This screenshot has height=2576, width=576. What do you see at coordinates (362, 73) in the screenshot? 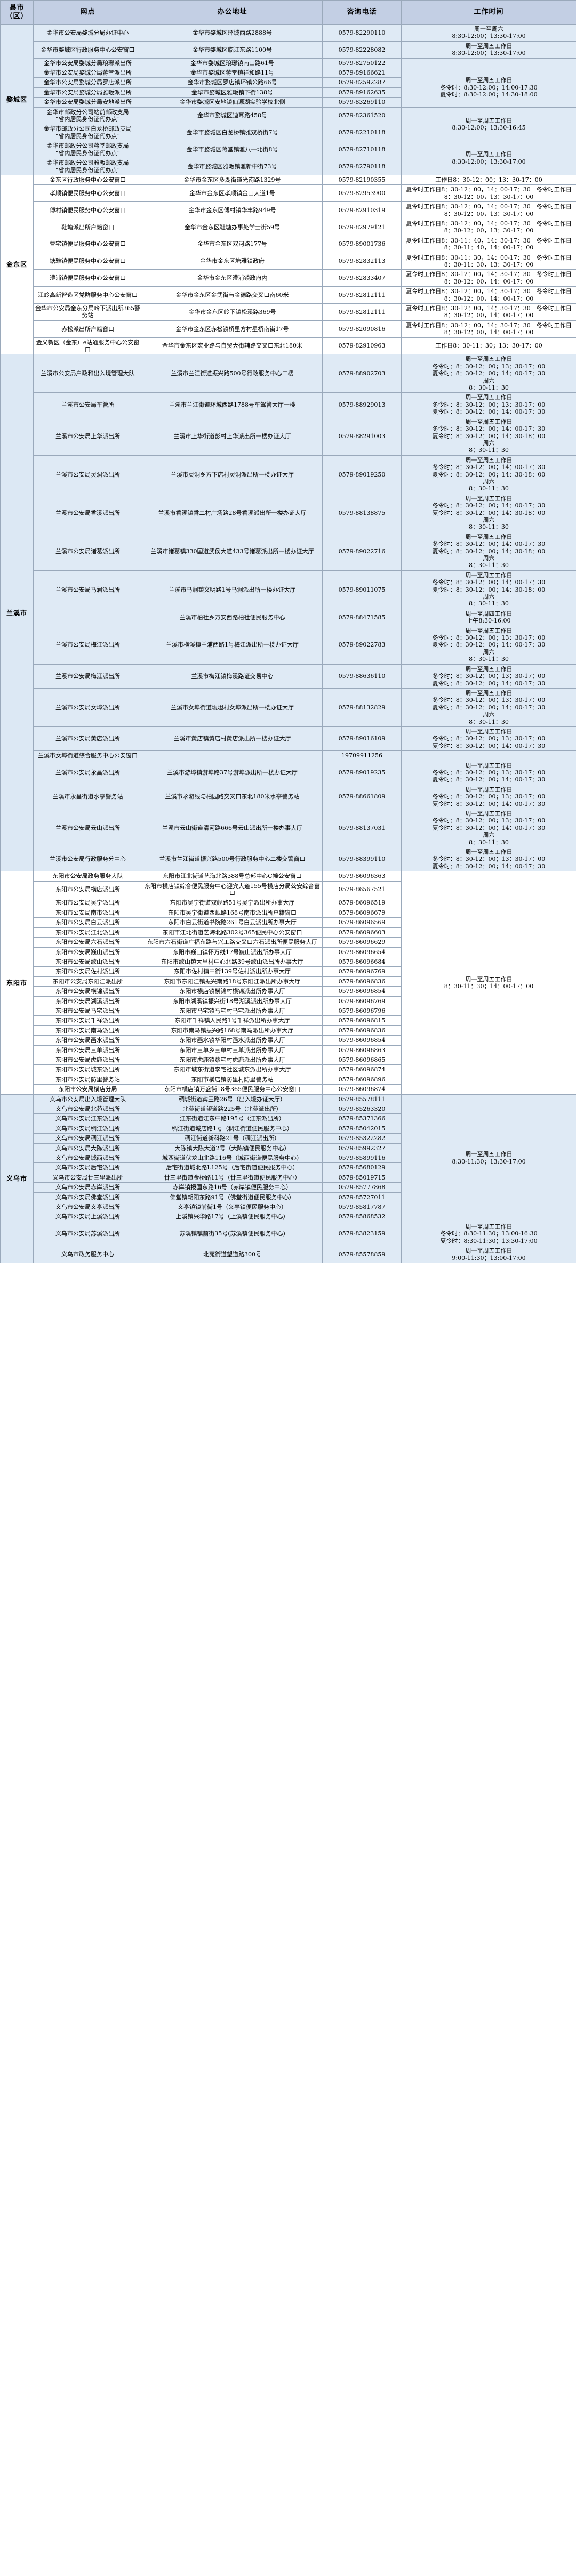
I see `contact-phone: 0579-89166621` at bounding box center [362, 73].